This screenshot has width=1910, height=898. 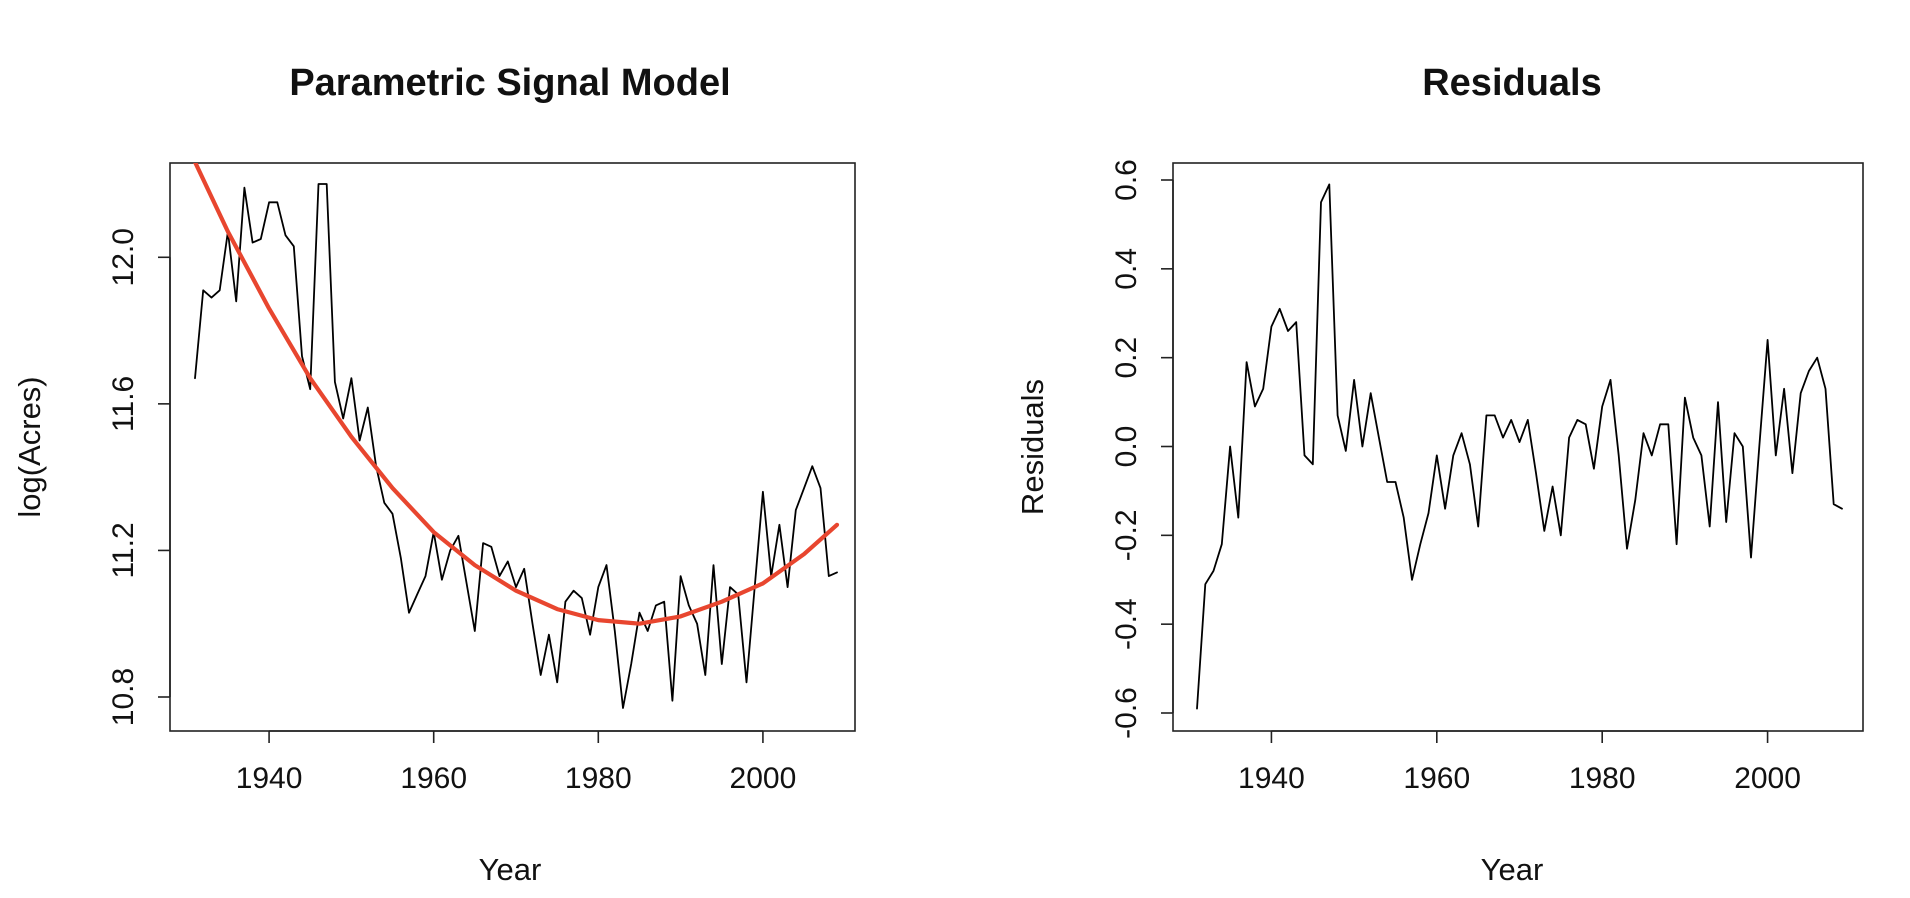 I want to click on y-tick-label: 12.0, so click(x=123, y=257).